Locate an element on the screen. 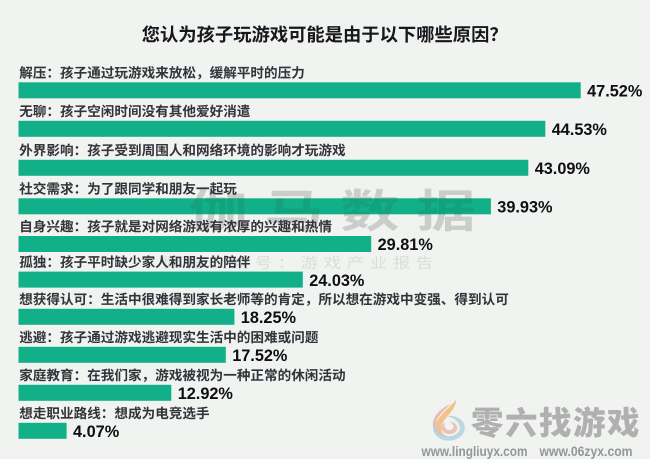 The height and width of the screenshot is (459, 650). svg-text: 29.81% is located at coordinates (406, 245).